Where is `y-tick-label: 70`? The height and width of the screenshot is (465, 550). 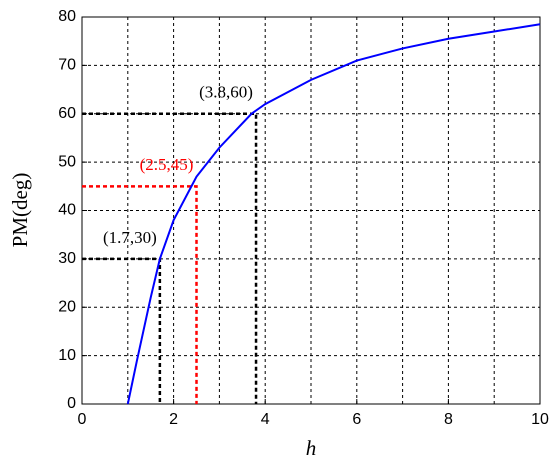 y-tick-label: 70 is located at coordinates (67, 65).